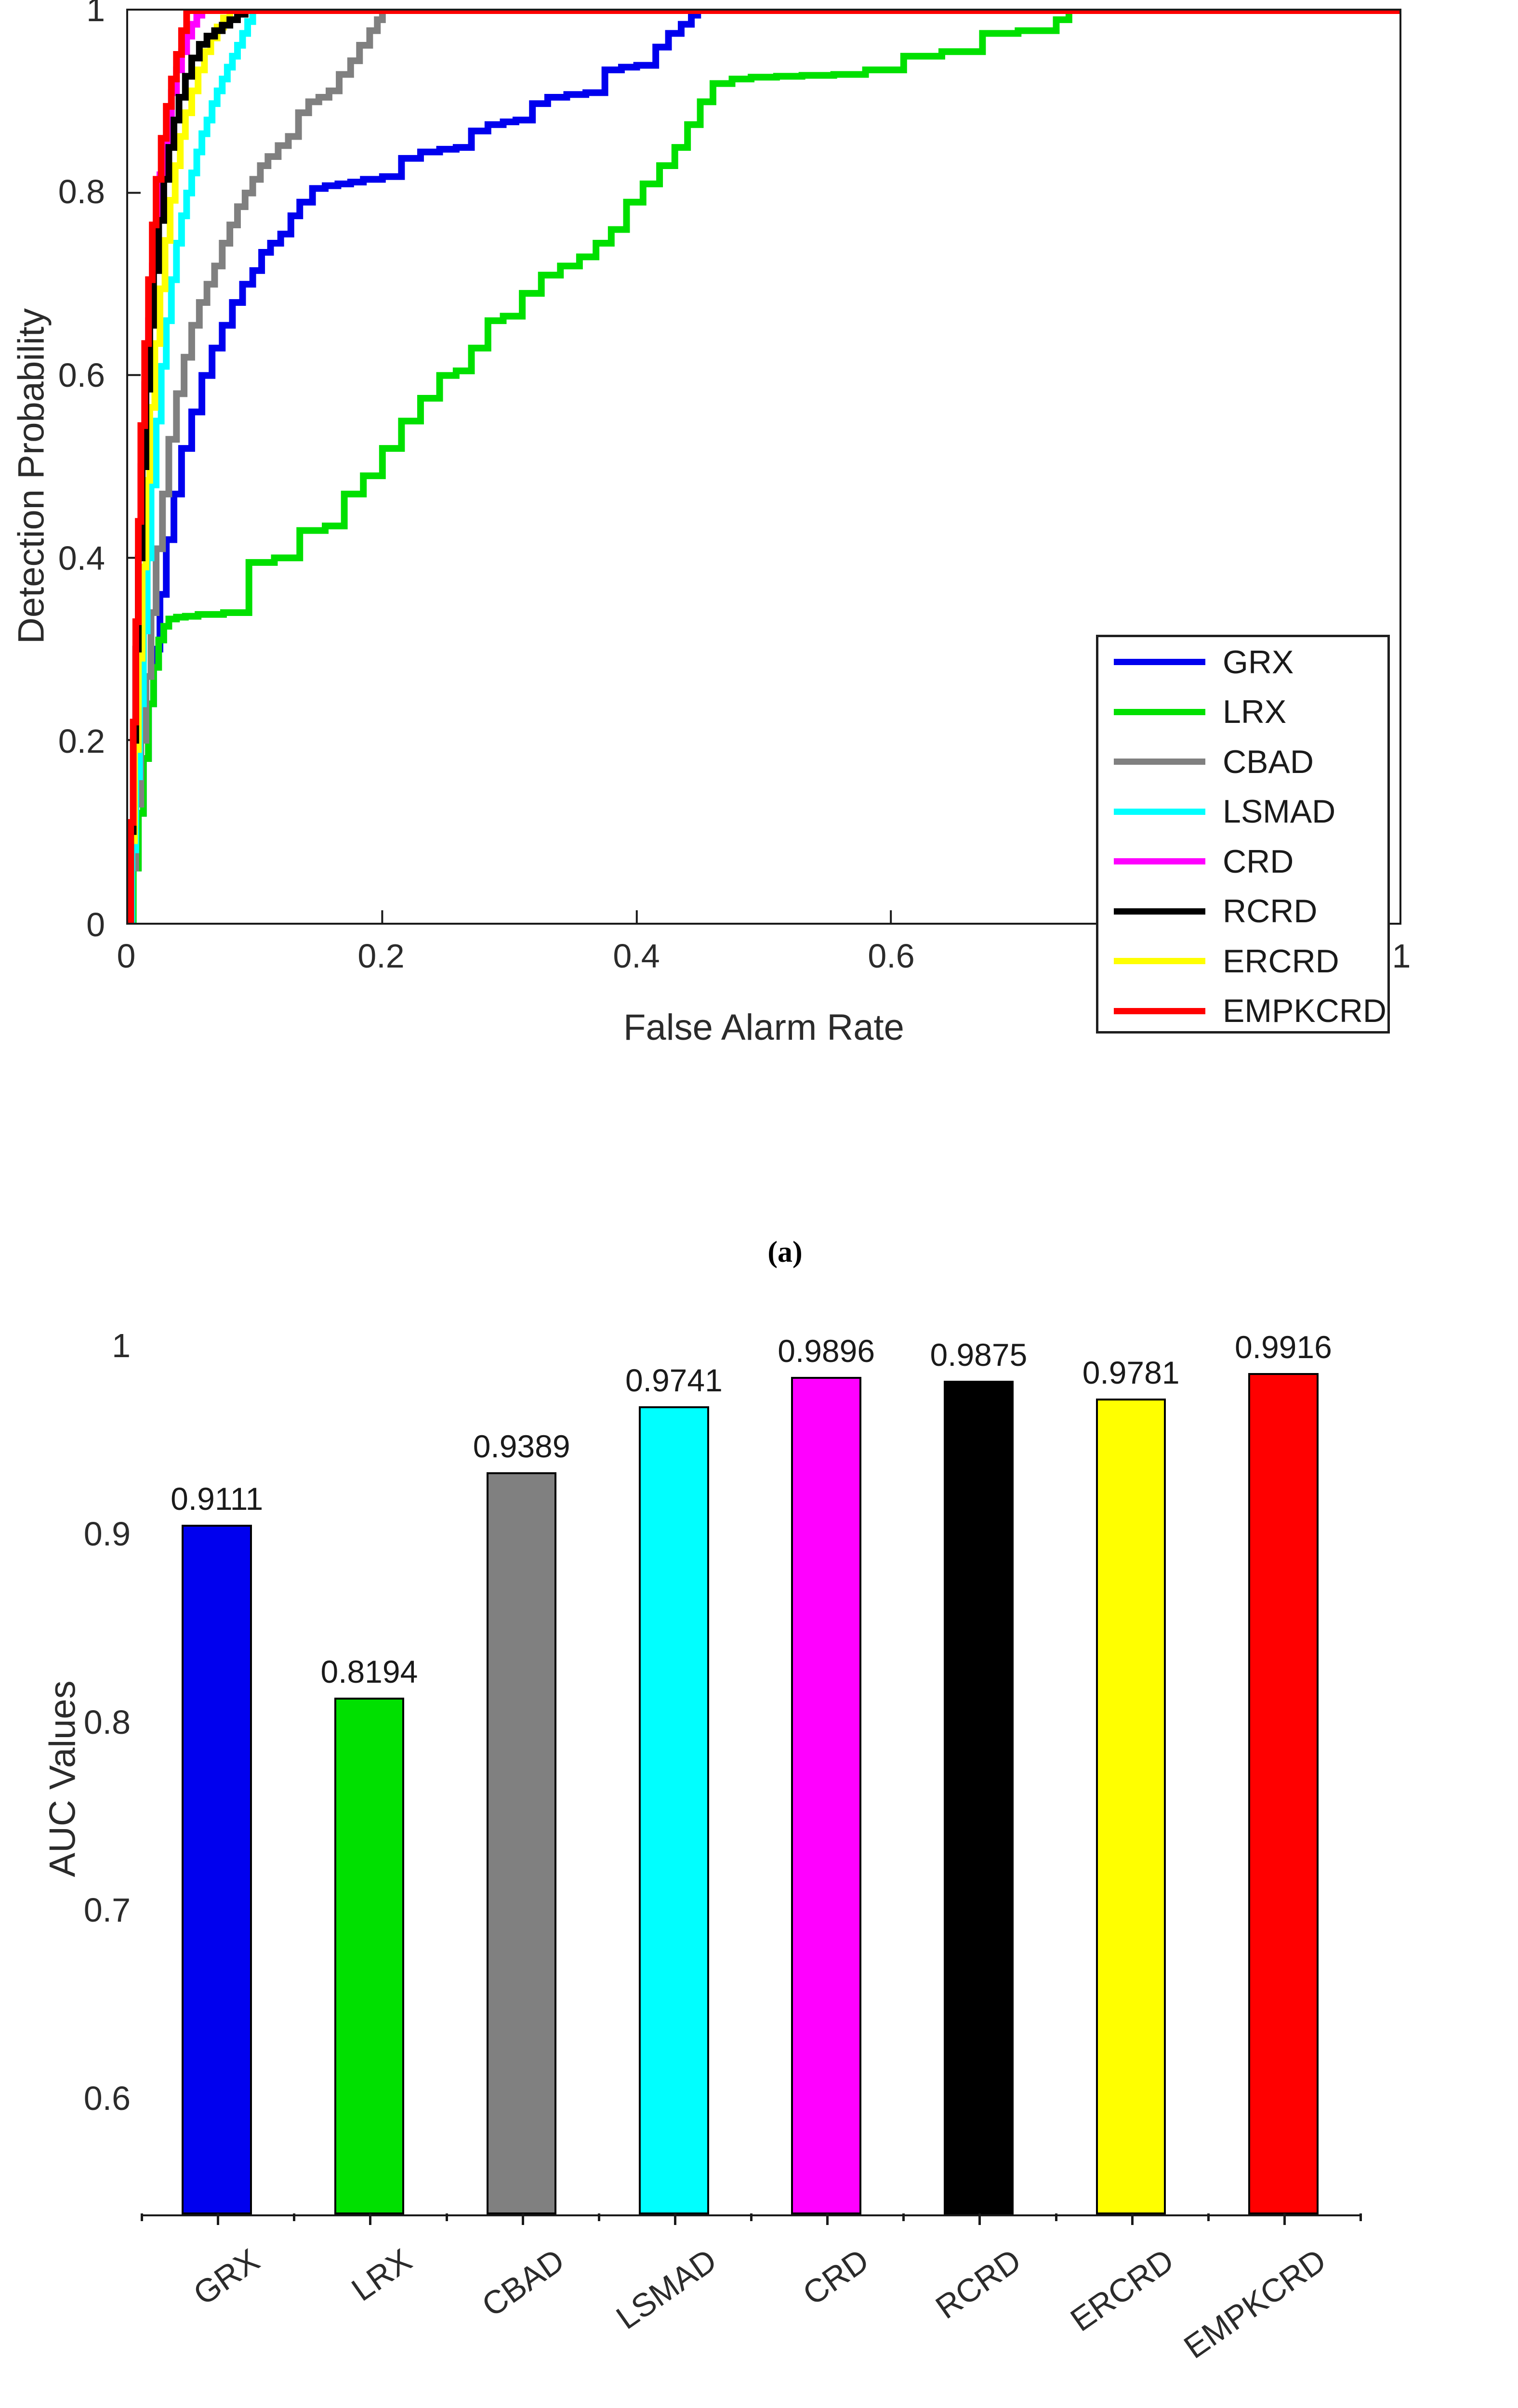  Describe the element at coordinates (107, 1722) in the screenshot. I see `bar-ytick-2: 0.8` at that location.